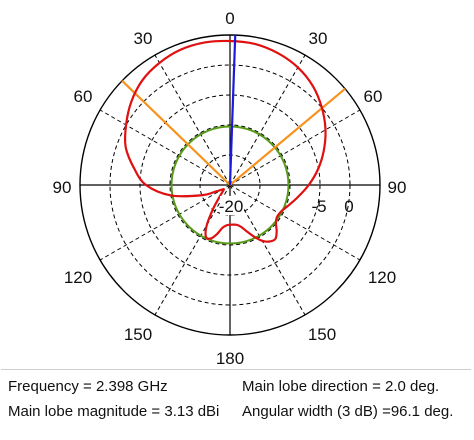  What do you see at coordinates (322, 334) in the screenshot?
I see `angle-tick-150-right: 150` at bounding box center [322, 334].